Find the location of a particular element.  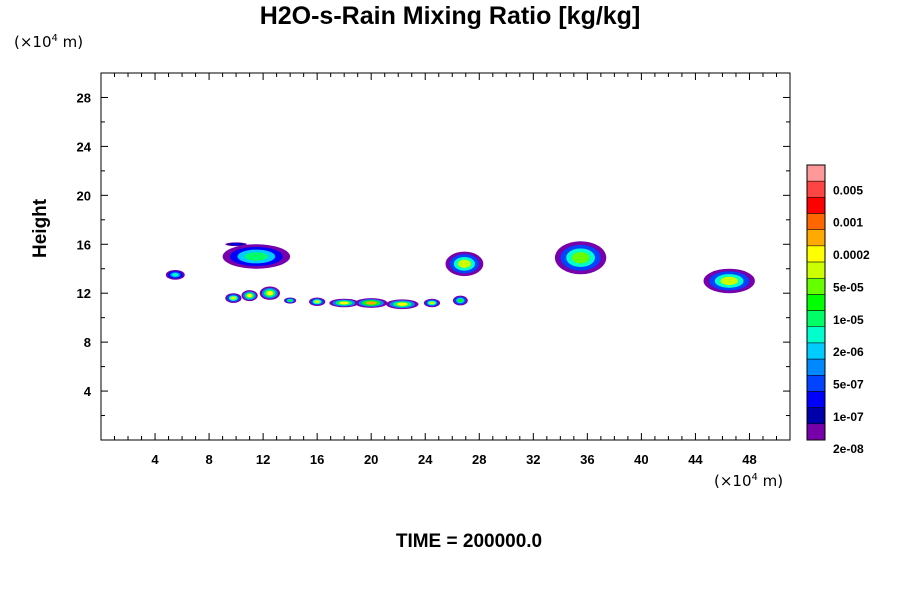

y-unit-label: (×104 m) is located at coordinates (49, 42).